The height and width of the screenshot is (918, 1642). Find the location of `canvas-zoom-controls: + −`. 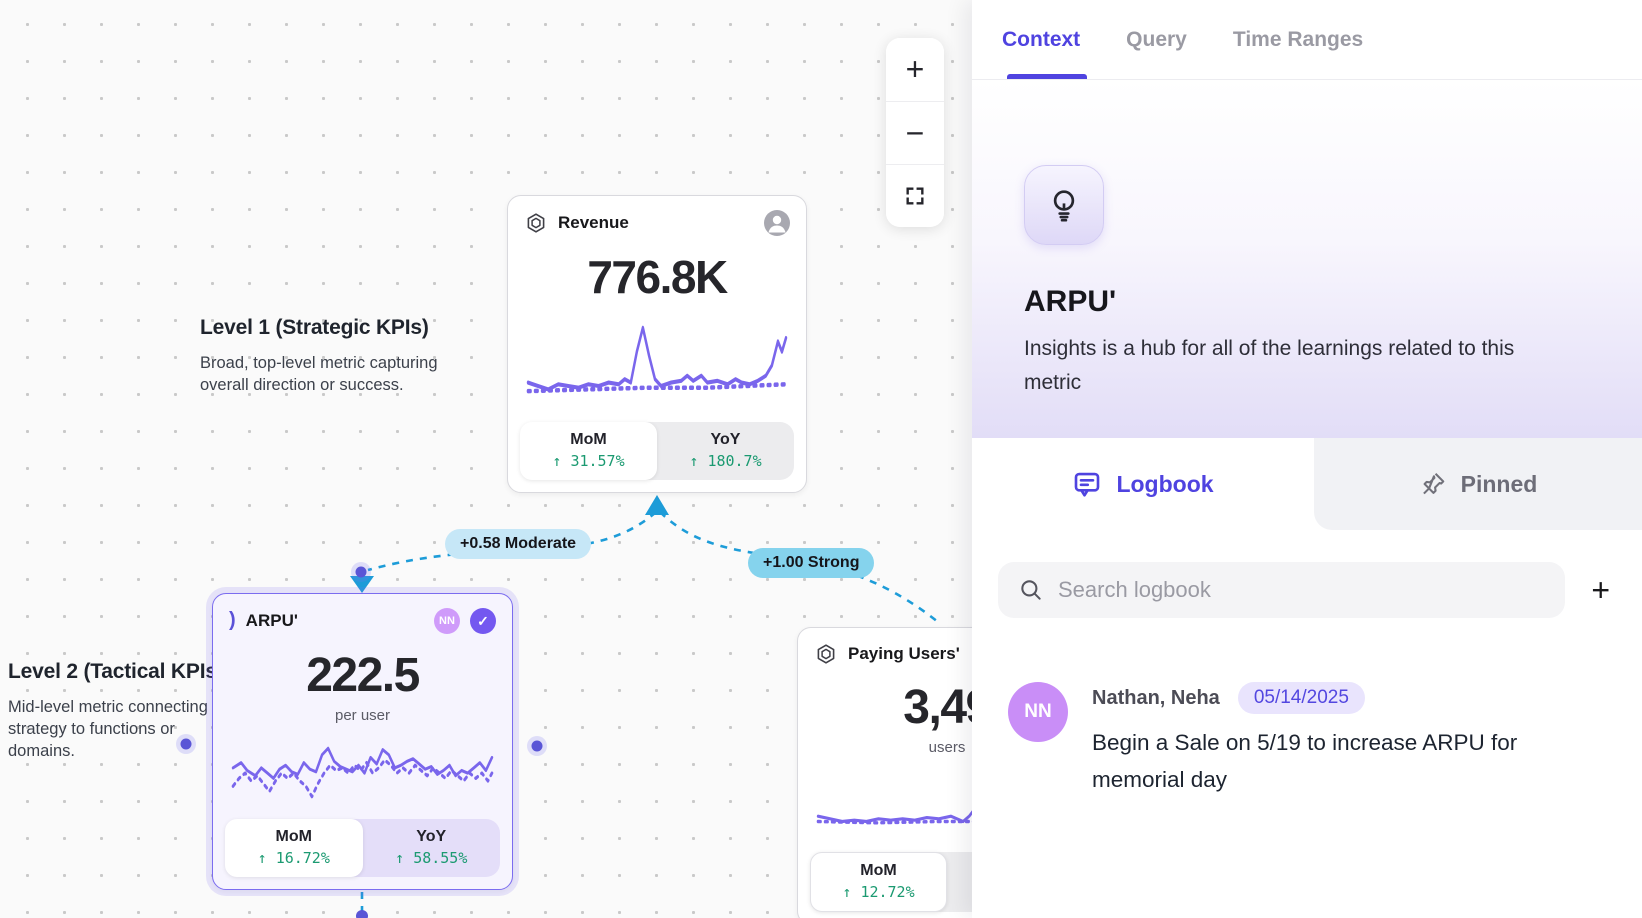

canvas-zoom-controls: + − is located at coordinates (915, 132).